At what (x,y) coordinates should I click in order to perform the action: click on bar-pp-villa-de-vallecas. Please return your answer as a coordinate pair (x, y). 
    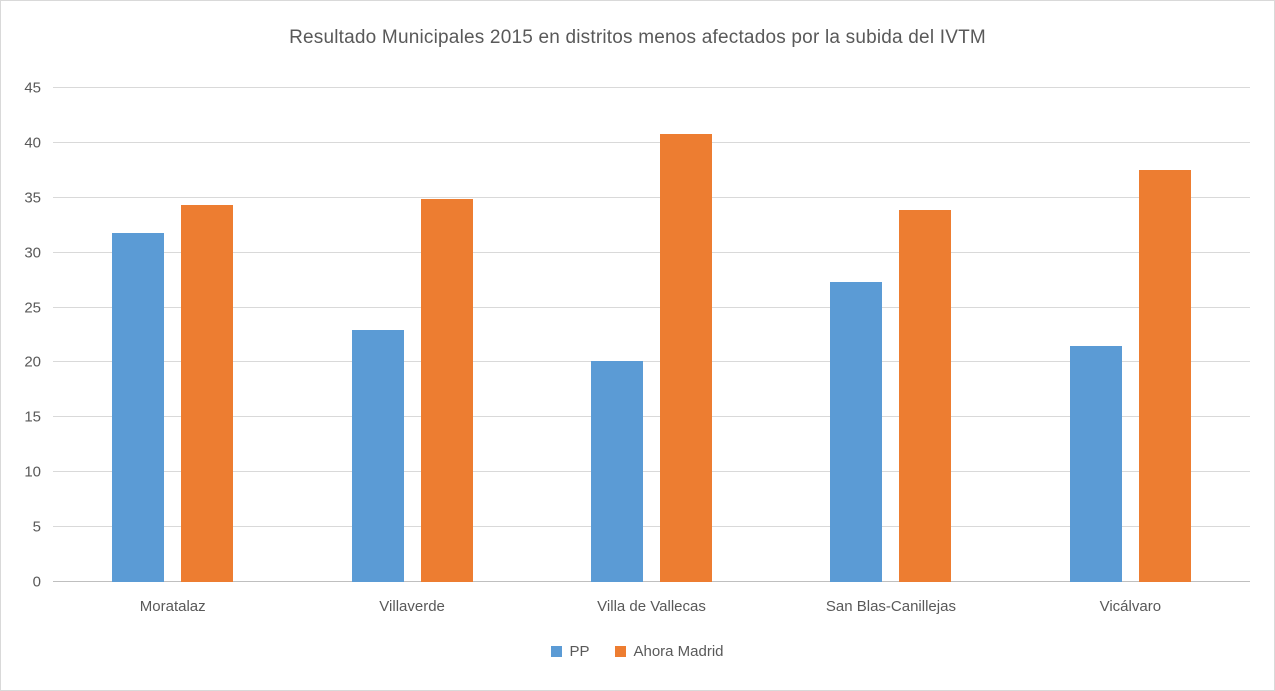
    Looking at the image, I should click on (617, 471).